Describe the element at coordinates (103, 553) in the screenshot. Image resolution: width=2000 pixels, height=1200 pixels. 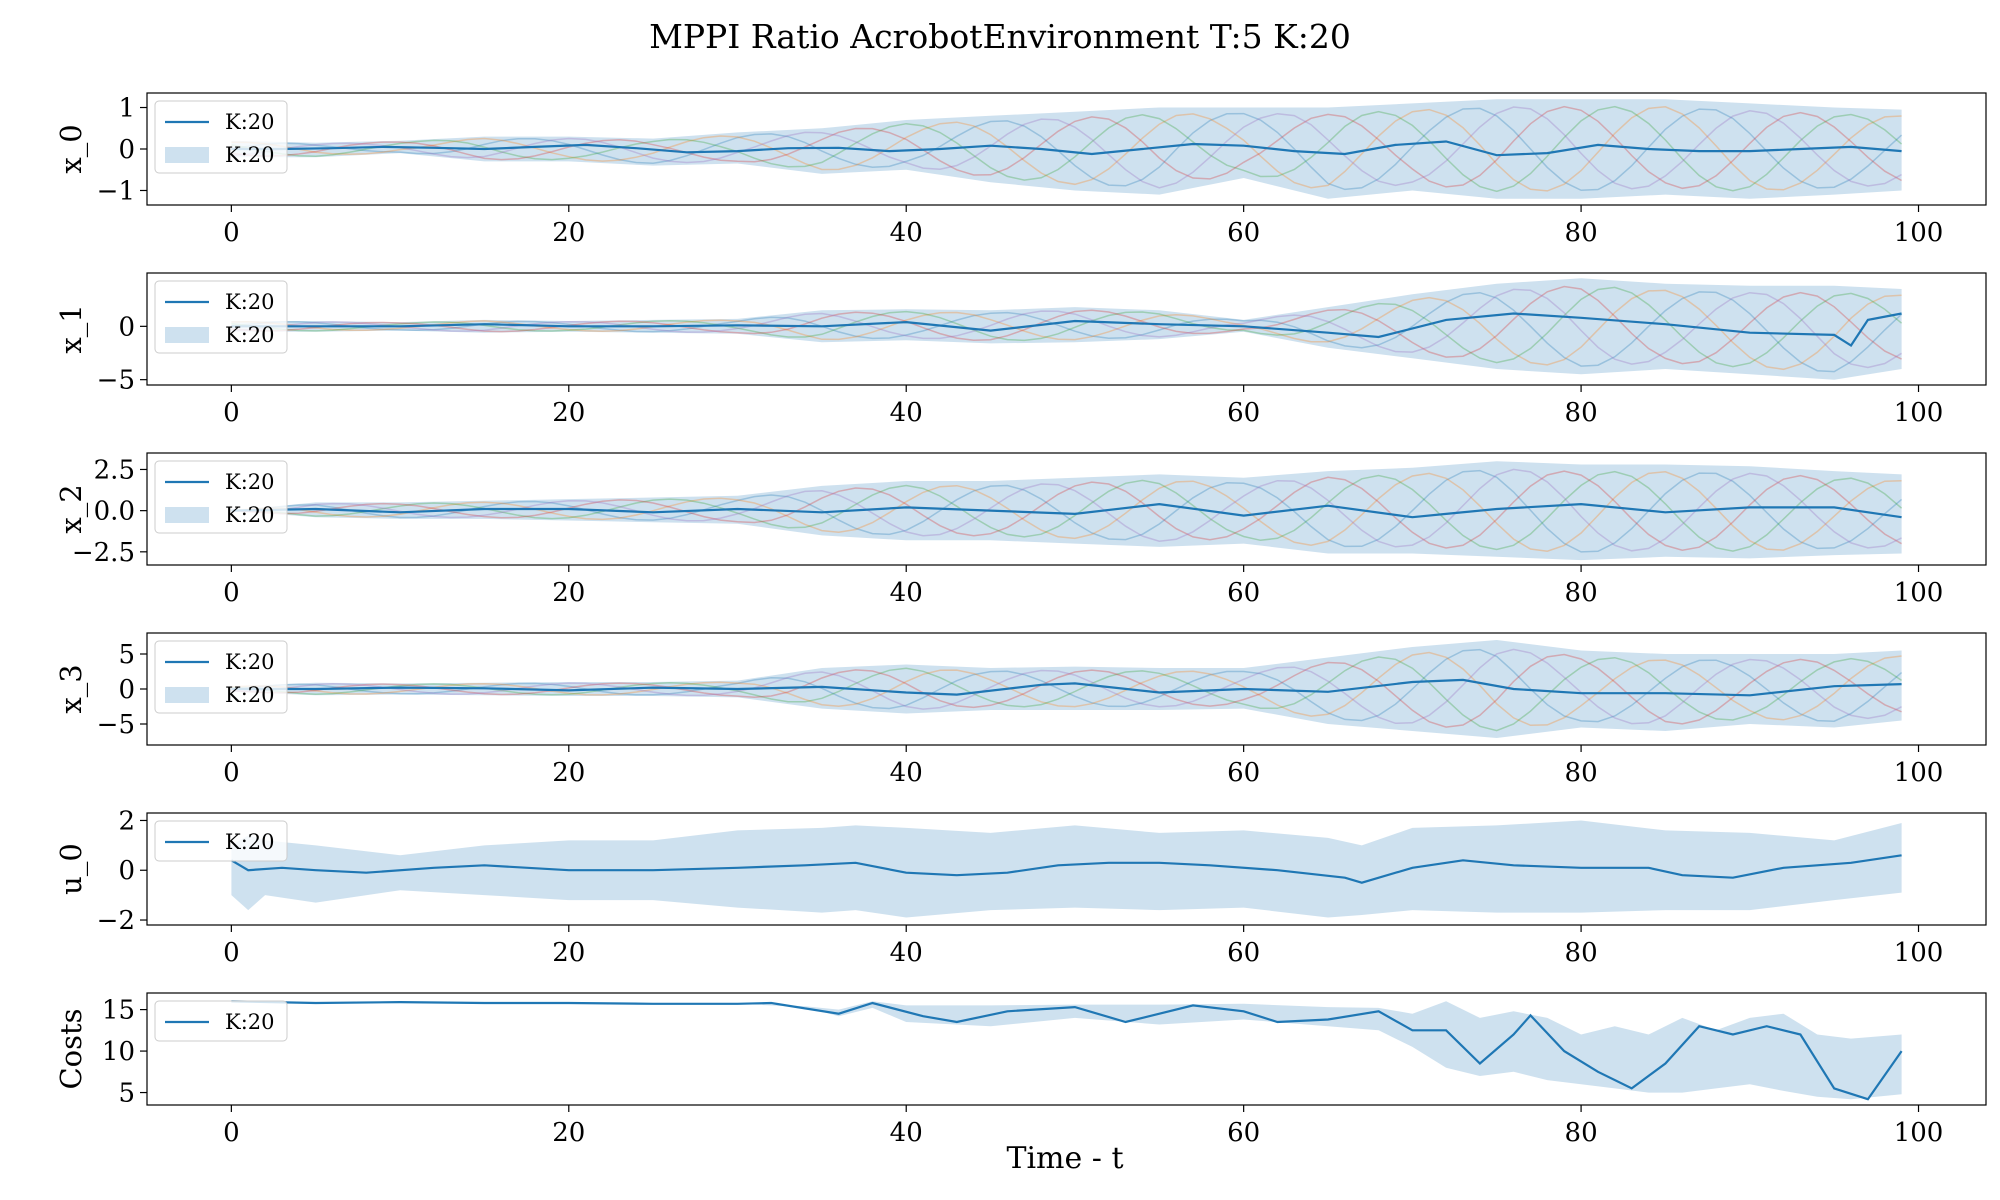
I see `y-tick-label: −2.5` at that location.